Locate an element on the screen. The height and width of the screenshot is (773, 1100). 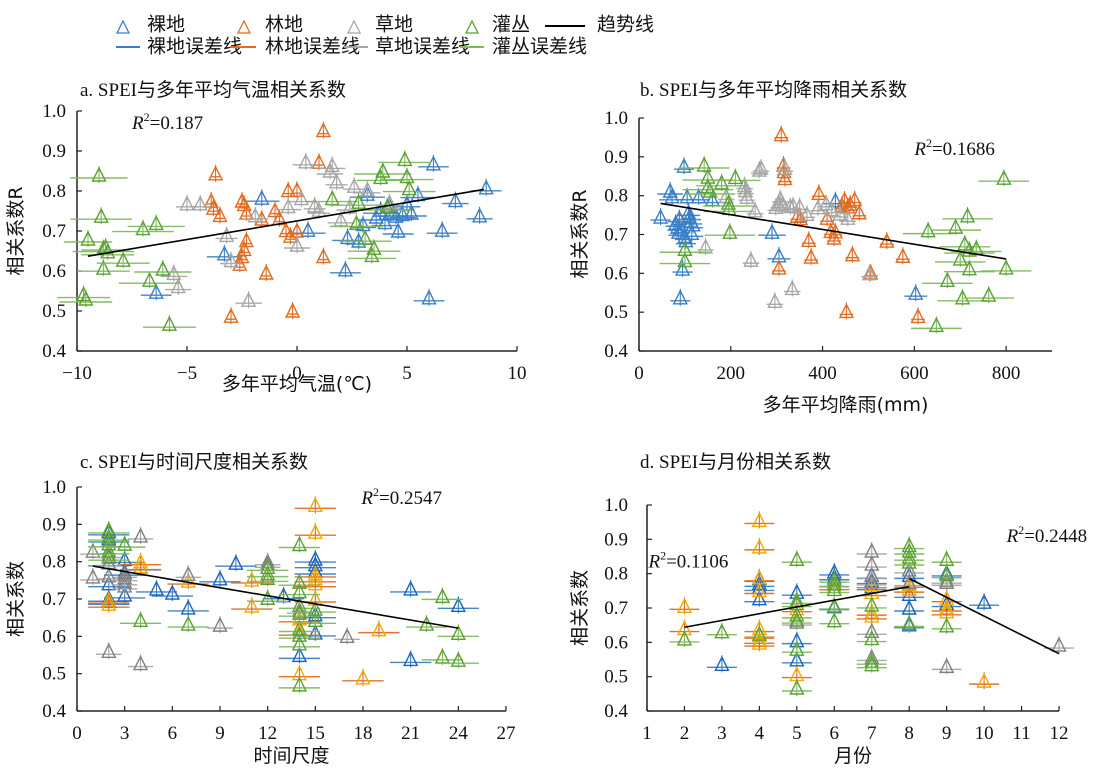
legend-label: 林地误差线 is located at coordinates (312, 47).